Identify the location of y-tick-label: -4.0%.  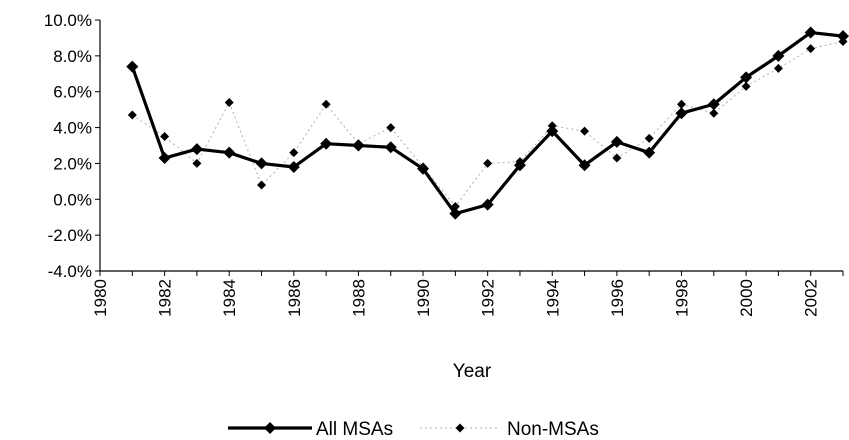
(70, 271).